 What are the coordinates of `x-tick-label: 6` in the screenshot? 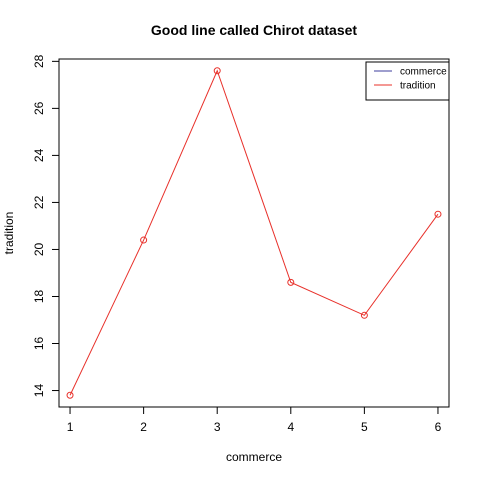 It's located at (438, 427).